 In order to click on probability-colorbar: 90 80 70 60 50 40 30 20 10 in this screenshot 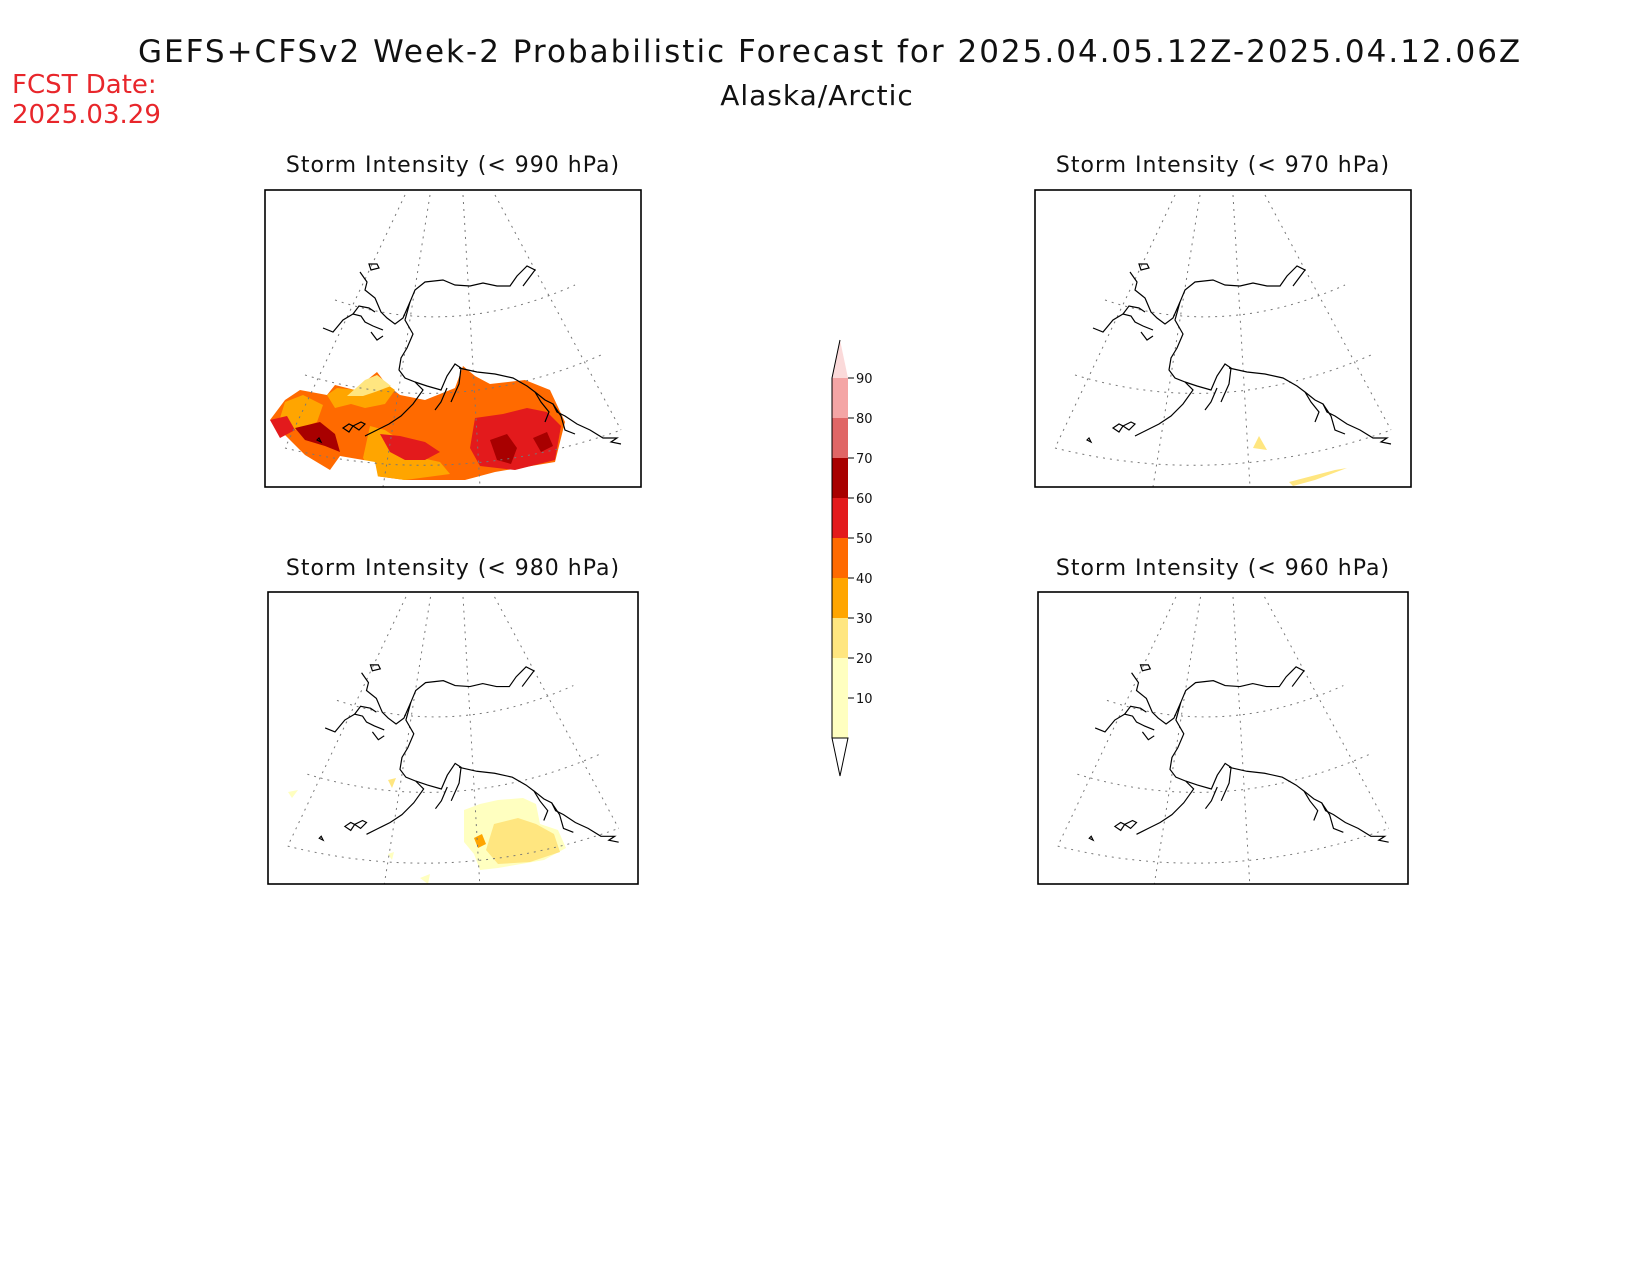, I will do `click(852, 558)`.